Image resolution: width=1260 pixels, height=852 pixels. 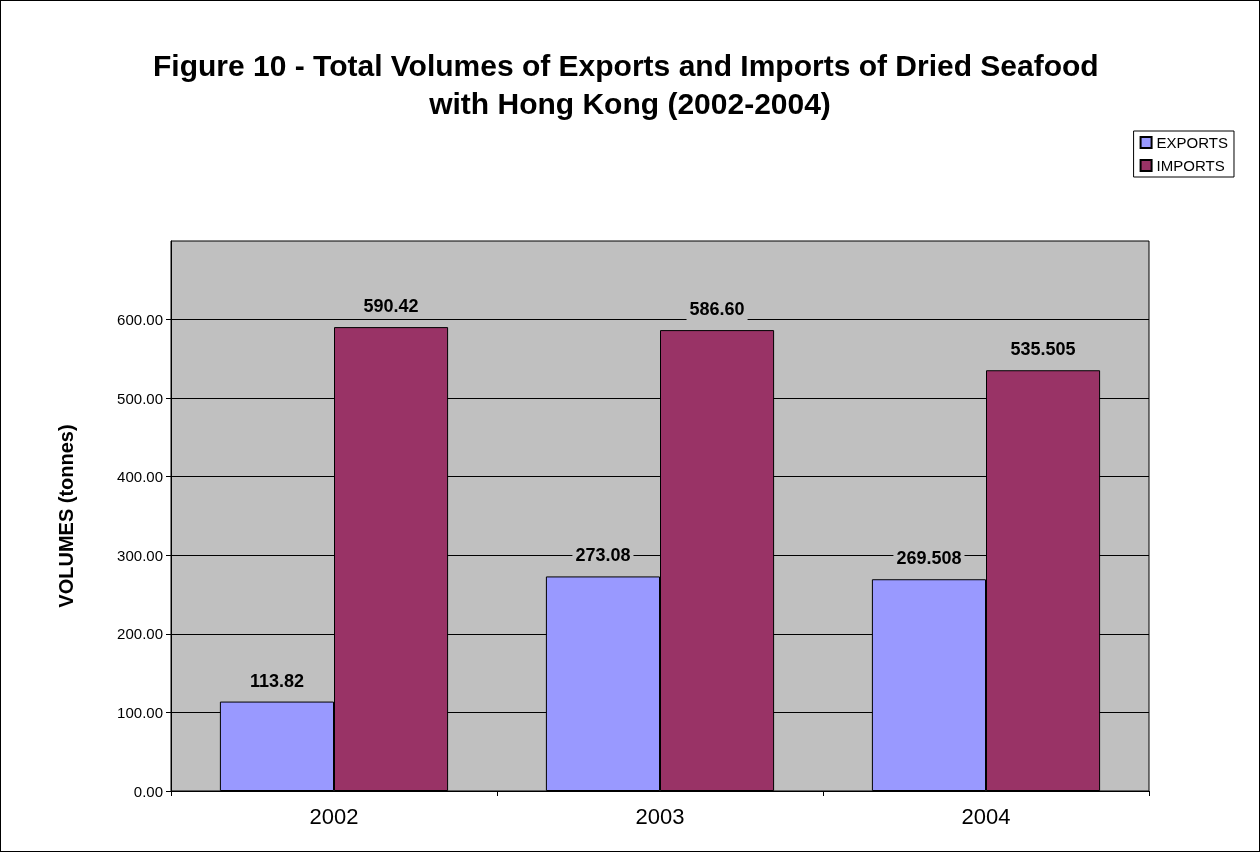 What do you see at coordinates (276, 680) in the screenshot?
I see `data-label: 113.82` at bounding box center [276, 680].